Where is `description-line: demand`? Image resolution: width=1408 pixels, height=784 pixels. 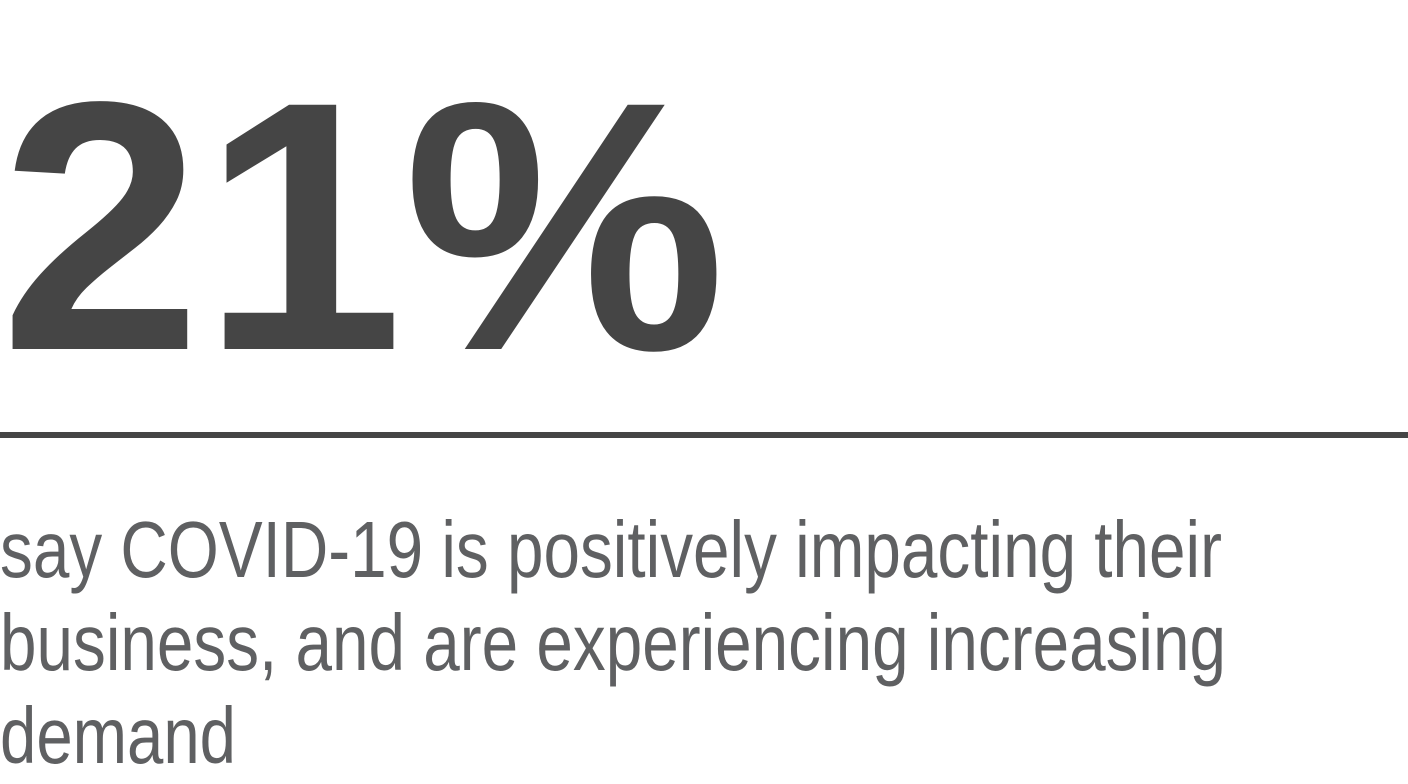
description-line: demand is located at coordinates (118, 735).